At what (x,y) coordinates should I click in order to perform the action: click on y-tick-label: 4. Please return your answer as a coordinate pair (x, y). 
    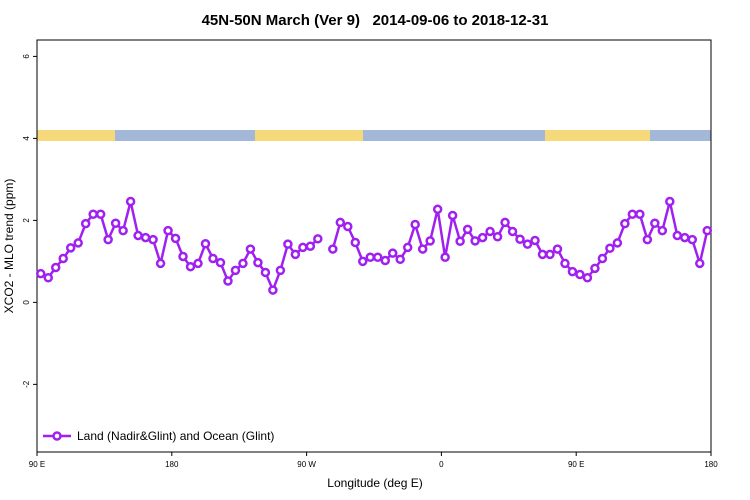
    Looking at the image, I should click on (26, 138).